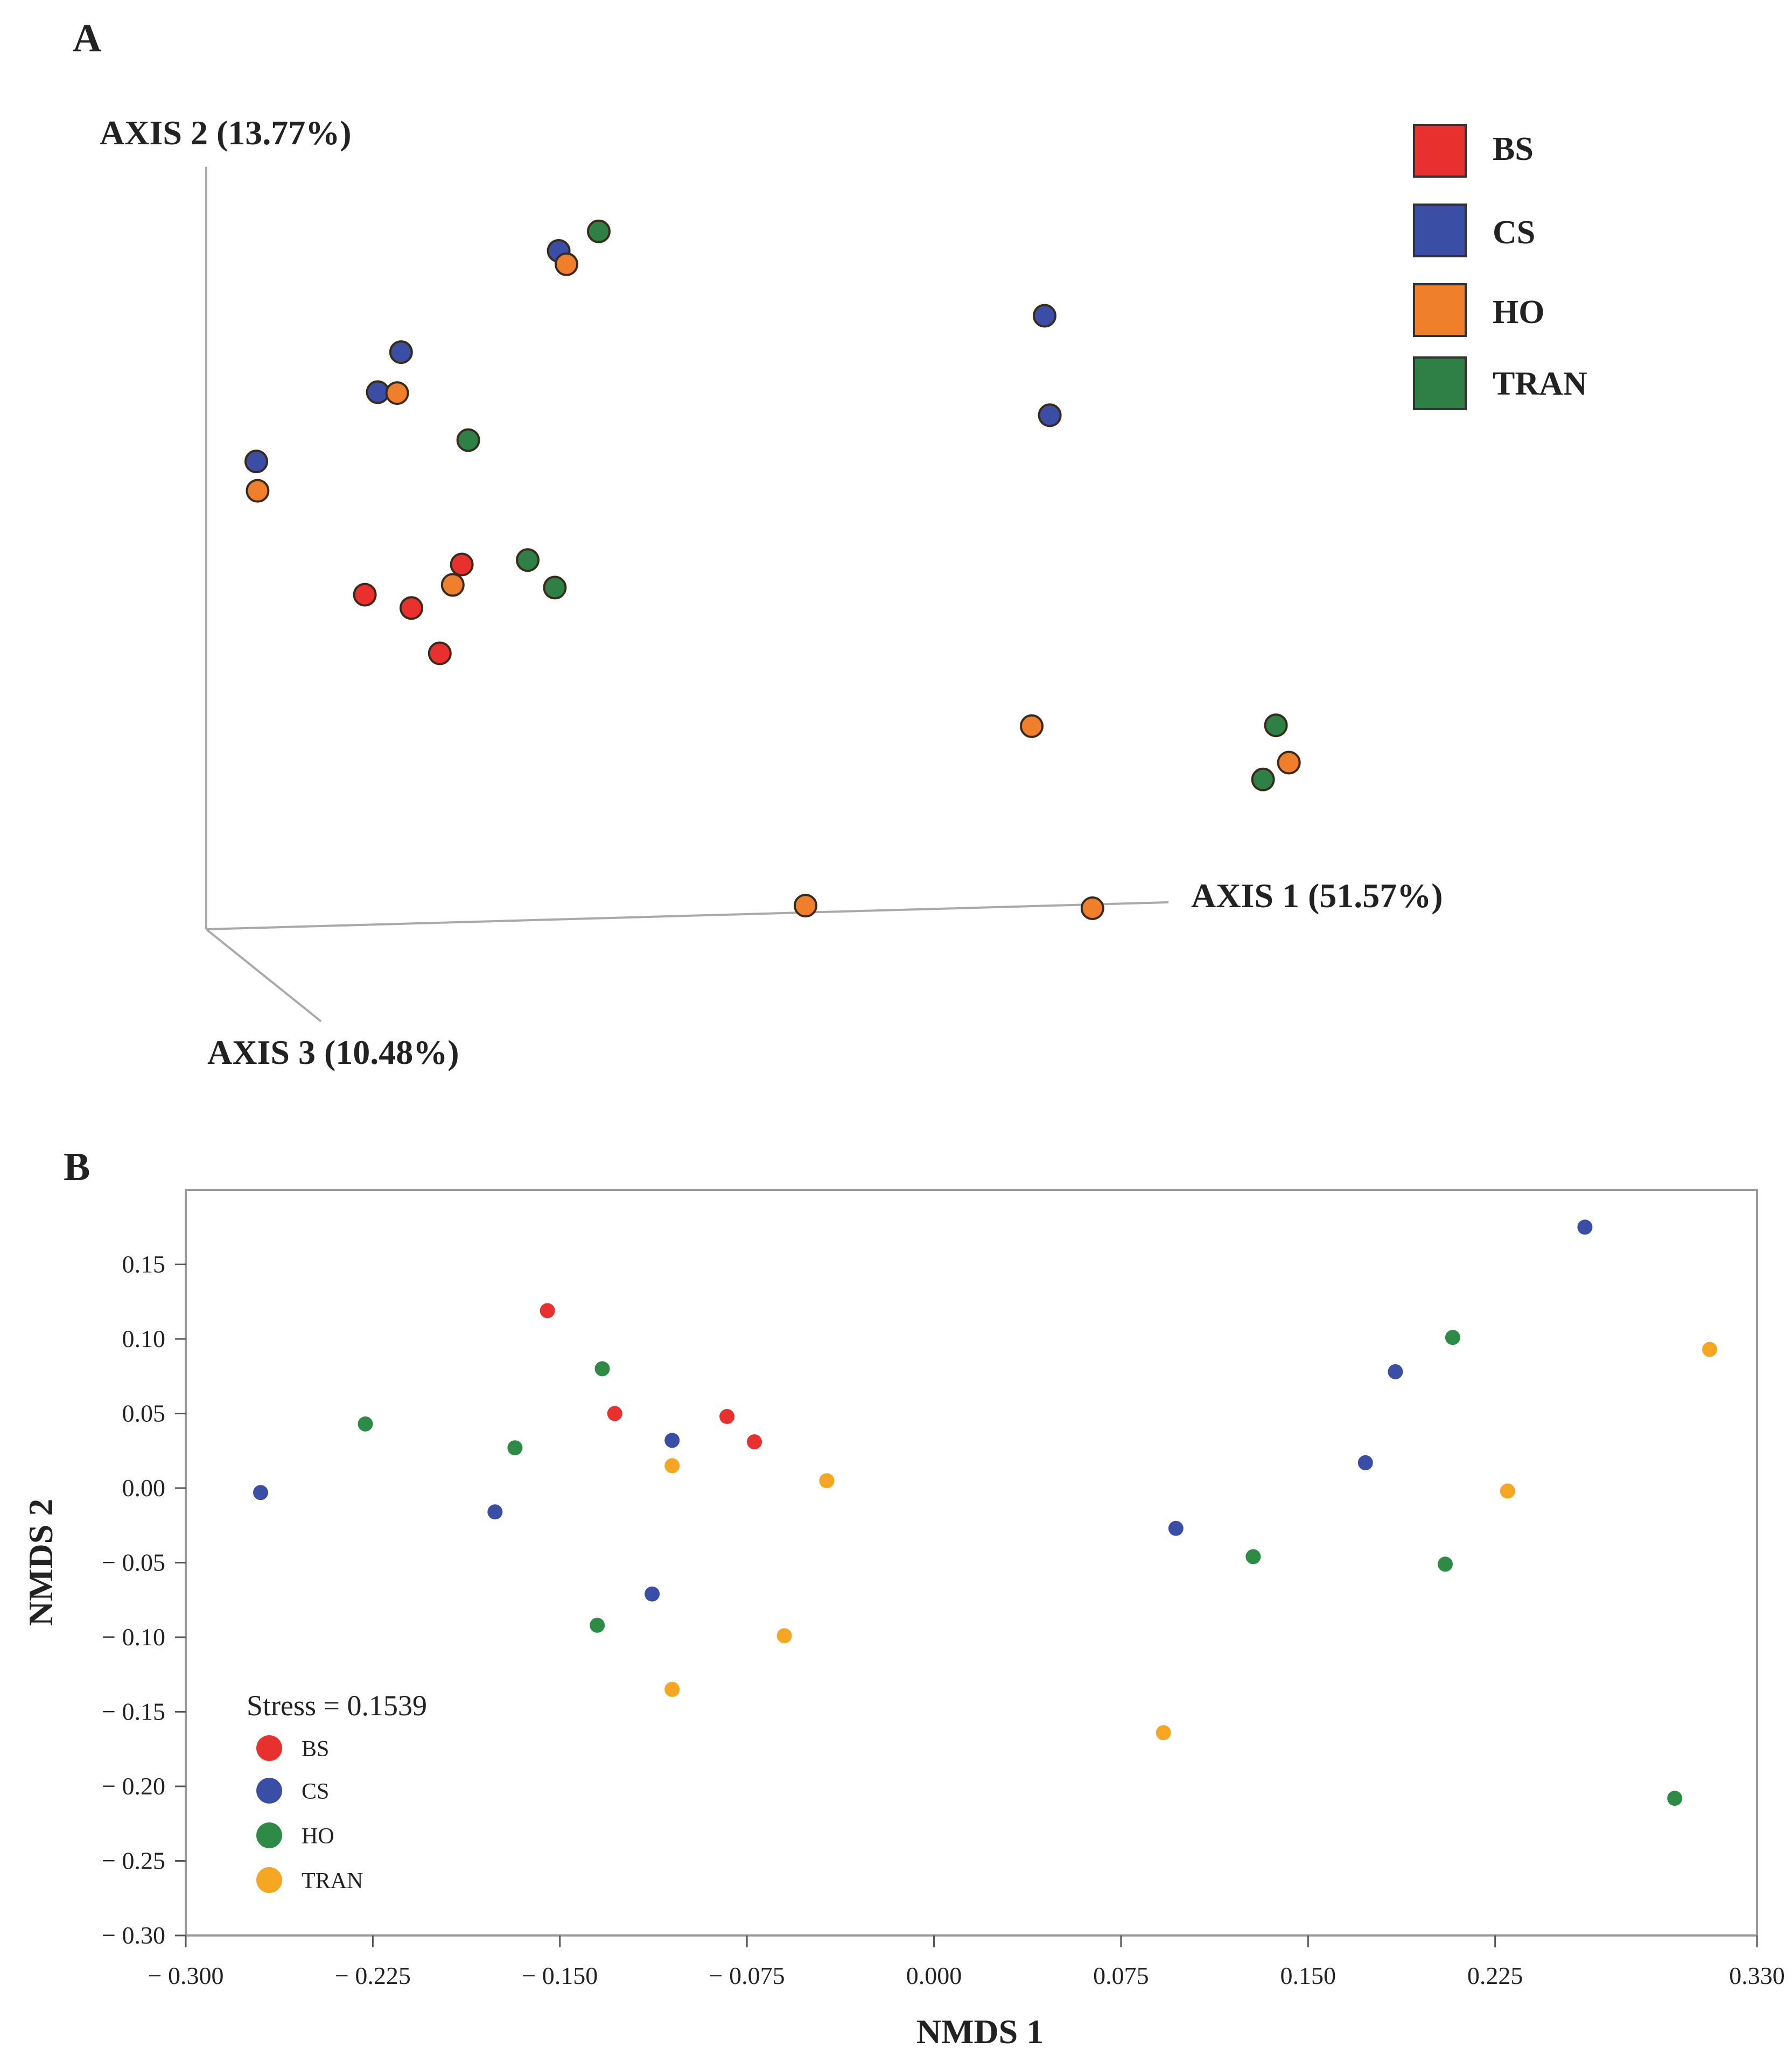  I want to click on y-tick-label-2: 0.05, so click(144, 1413).